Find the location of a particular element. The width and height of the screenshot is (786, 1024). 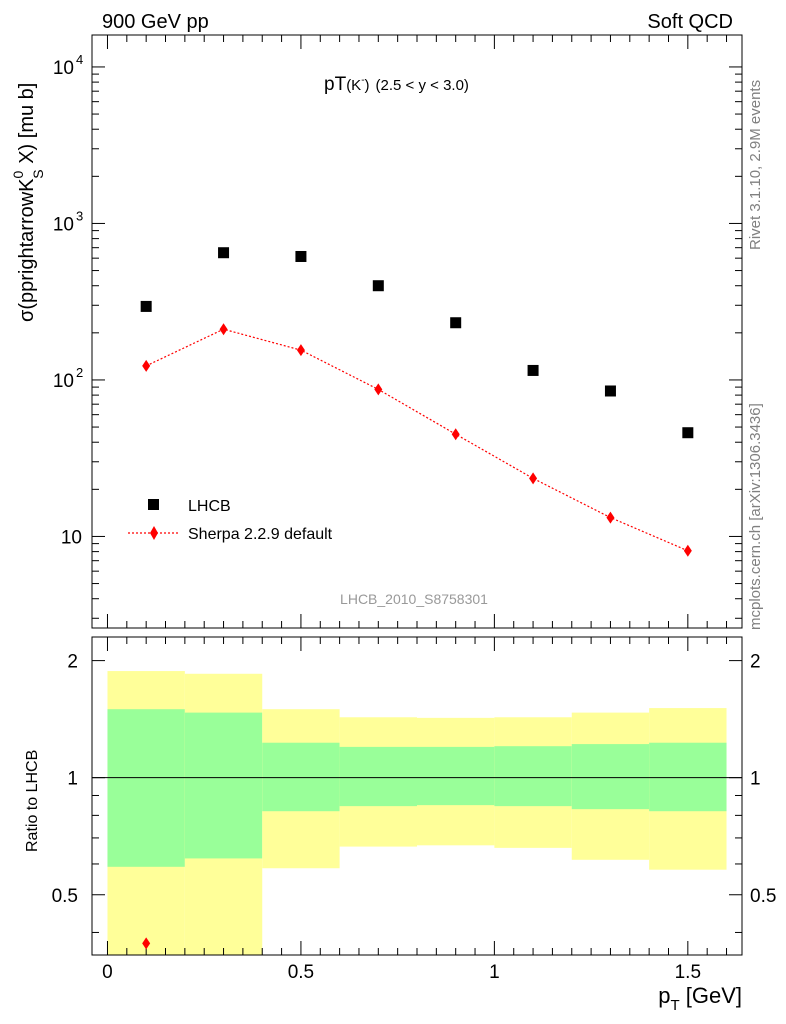

source-label: mcplots.cern.ch [arXiv:1306.3436] is located at coordinates (755, 516).